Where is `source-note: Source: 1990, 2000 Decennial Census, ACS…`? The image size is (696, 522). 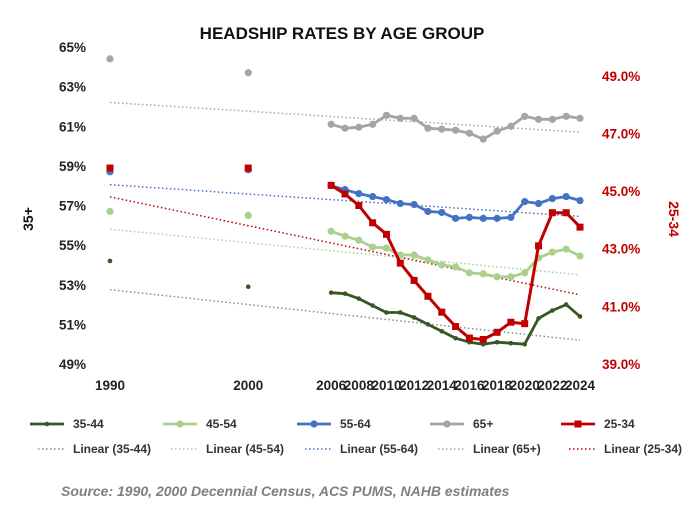 source-note: Source: 1990, 2000 Decennial Census, ACS… is located at coordinates (285, 491).